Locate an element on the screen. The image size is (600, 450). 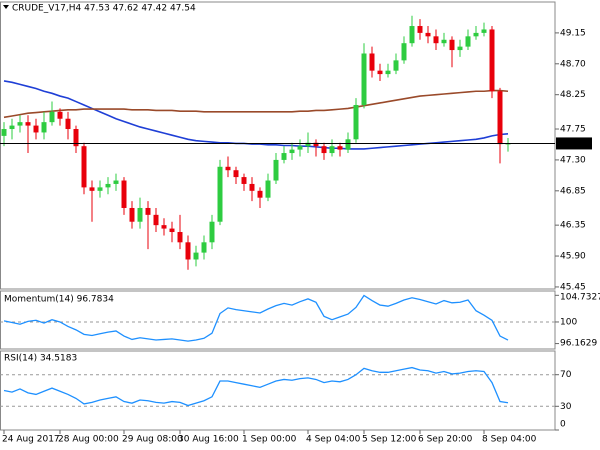
x-tick-label: 30 Aug 16:00 is located at coordinates (208, 440).